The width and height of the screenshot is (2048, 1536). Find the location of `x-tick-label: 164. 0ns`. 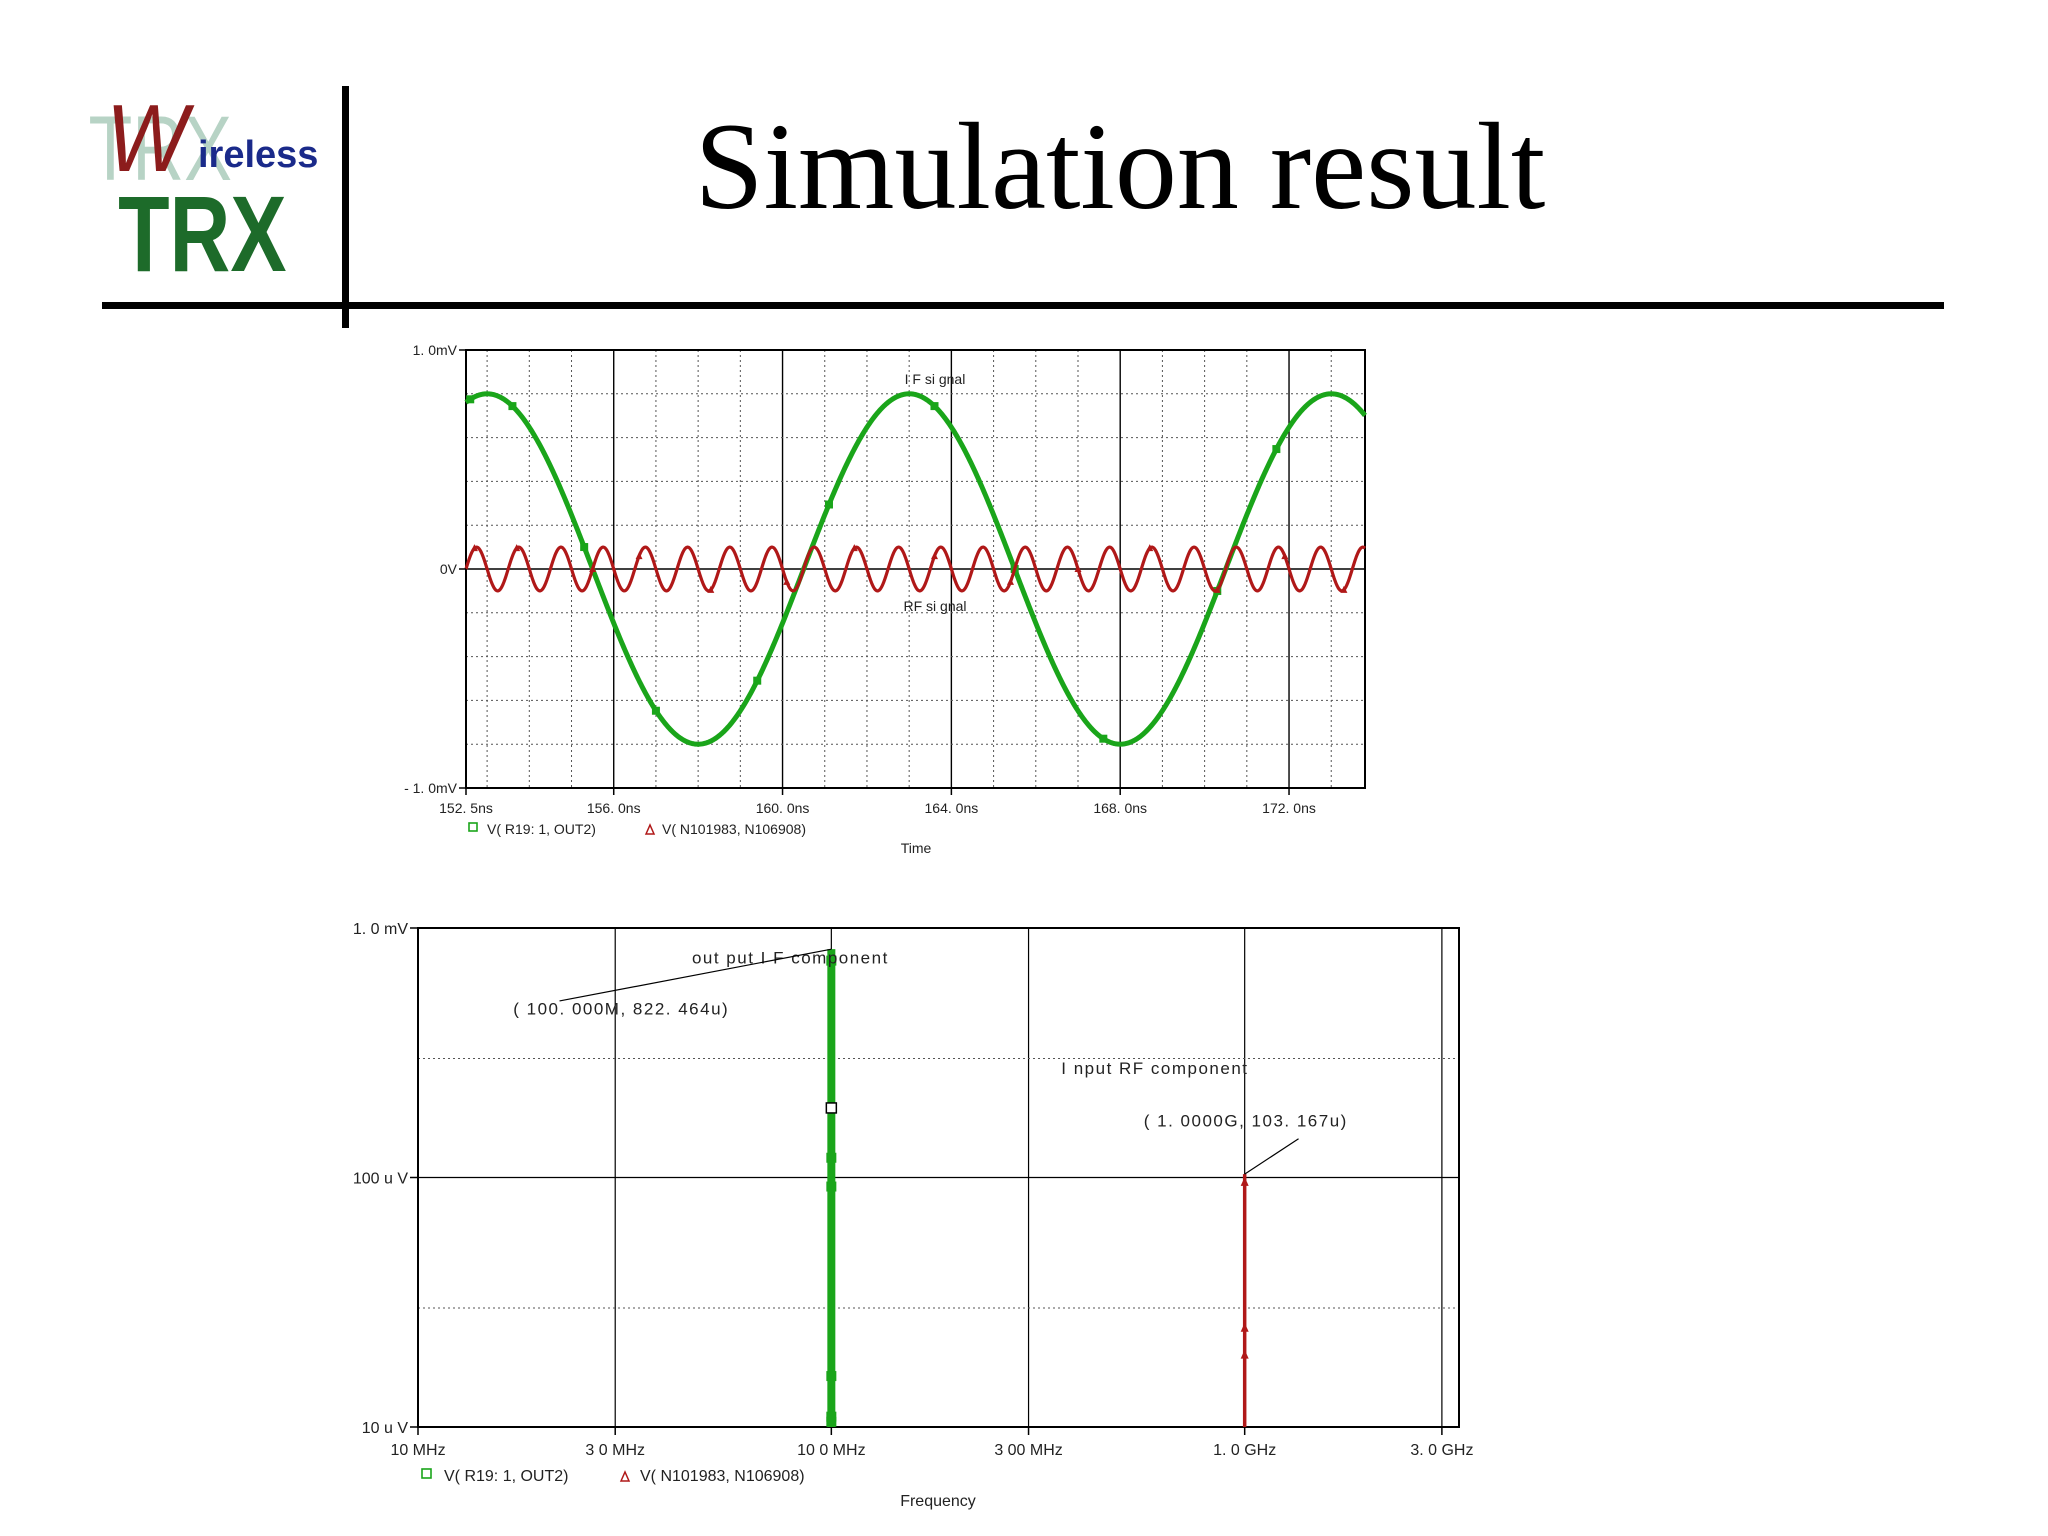

x-tick-label: 164. 0ns is located at coordinates (952, 808).